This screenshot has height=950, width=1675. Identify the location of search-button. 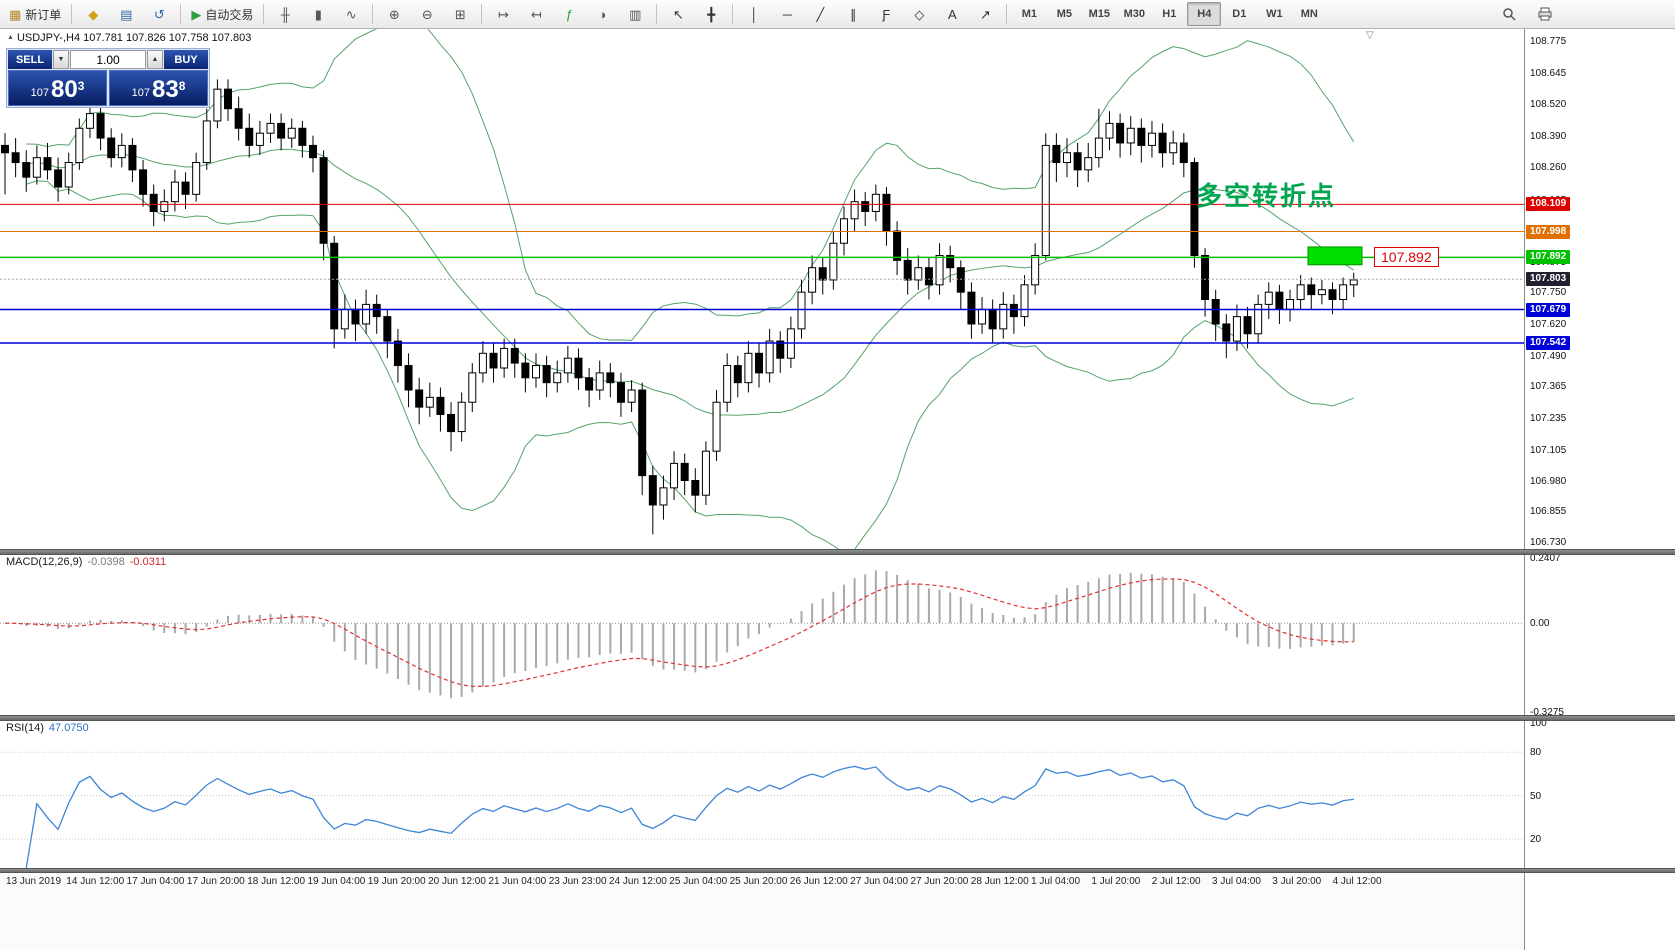
(1509, 14).